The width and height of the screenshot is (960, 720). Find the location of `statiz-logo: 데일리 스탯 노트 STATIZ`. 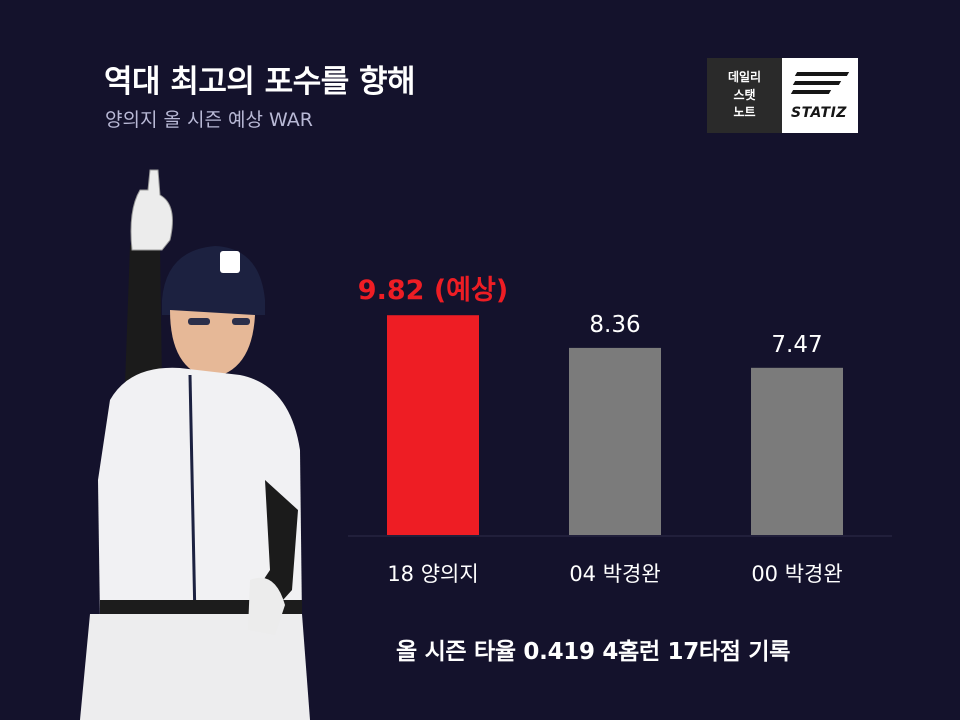

statiz-logo: 데일리 스탯 노트 STATIZ is located at coordinates (782, 95).